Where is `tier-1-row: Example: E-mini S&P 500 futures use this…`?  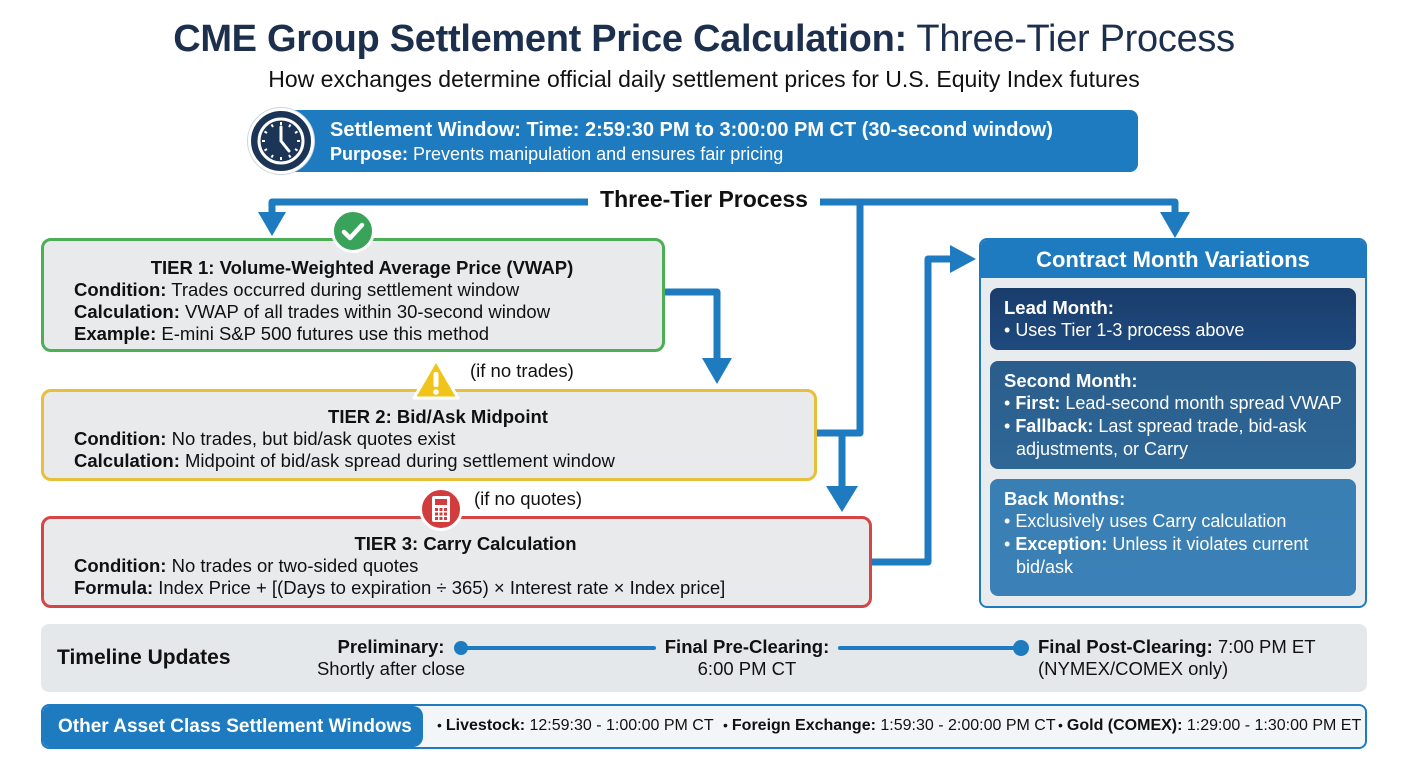
tier-1-row: Example: E-mini S&P 500 futures use this… is located at coordinates (282, 333).